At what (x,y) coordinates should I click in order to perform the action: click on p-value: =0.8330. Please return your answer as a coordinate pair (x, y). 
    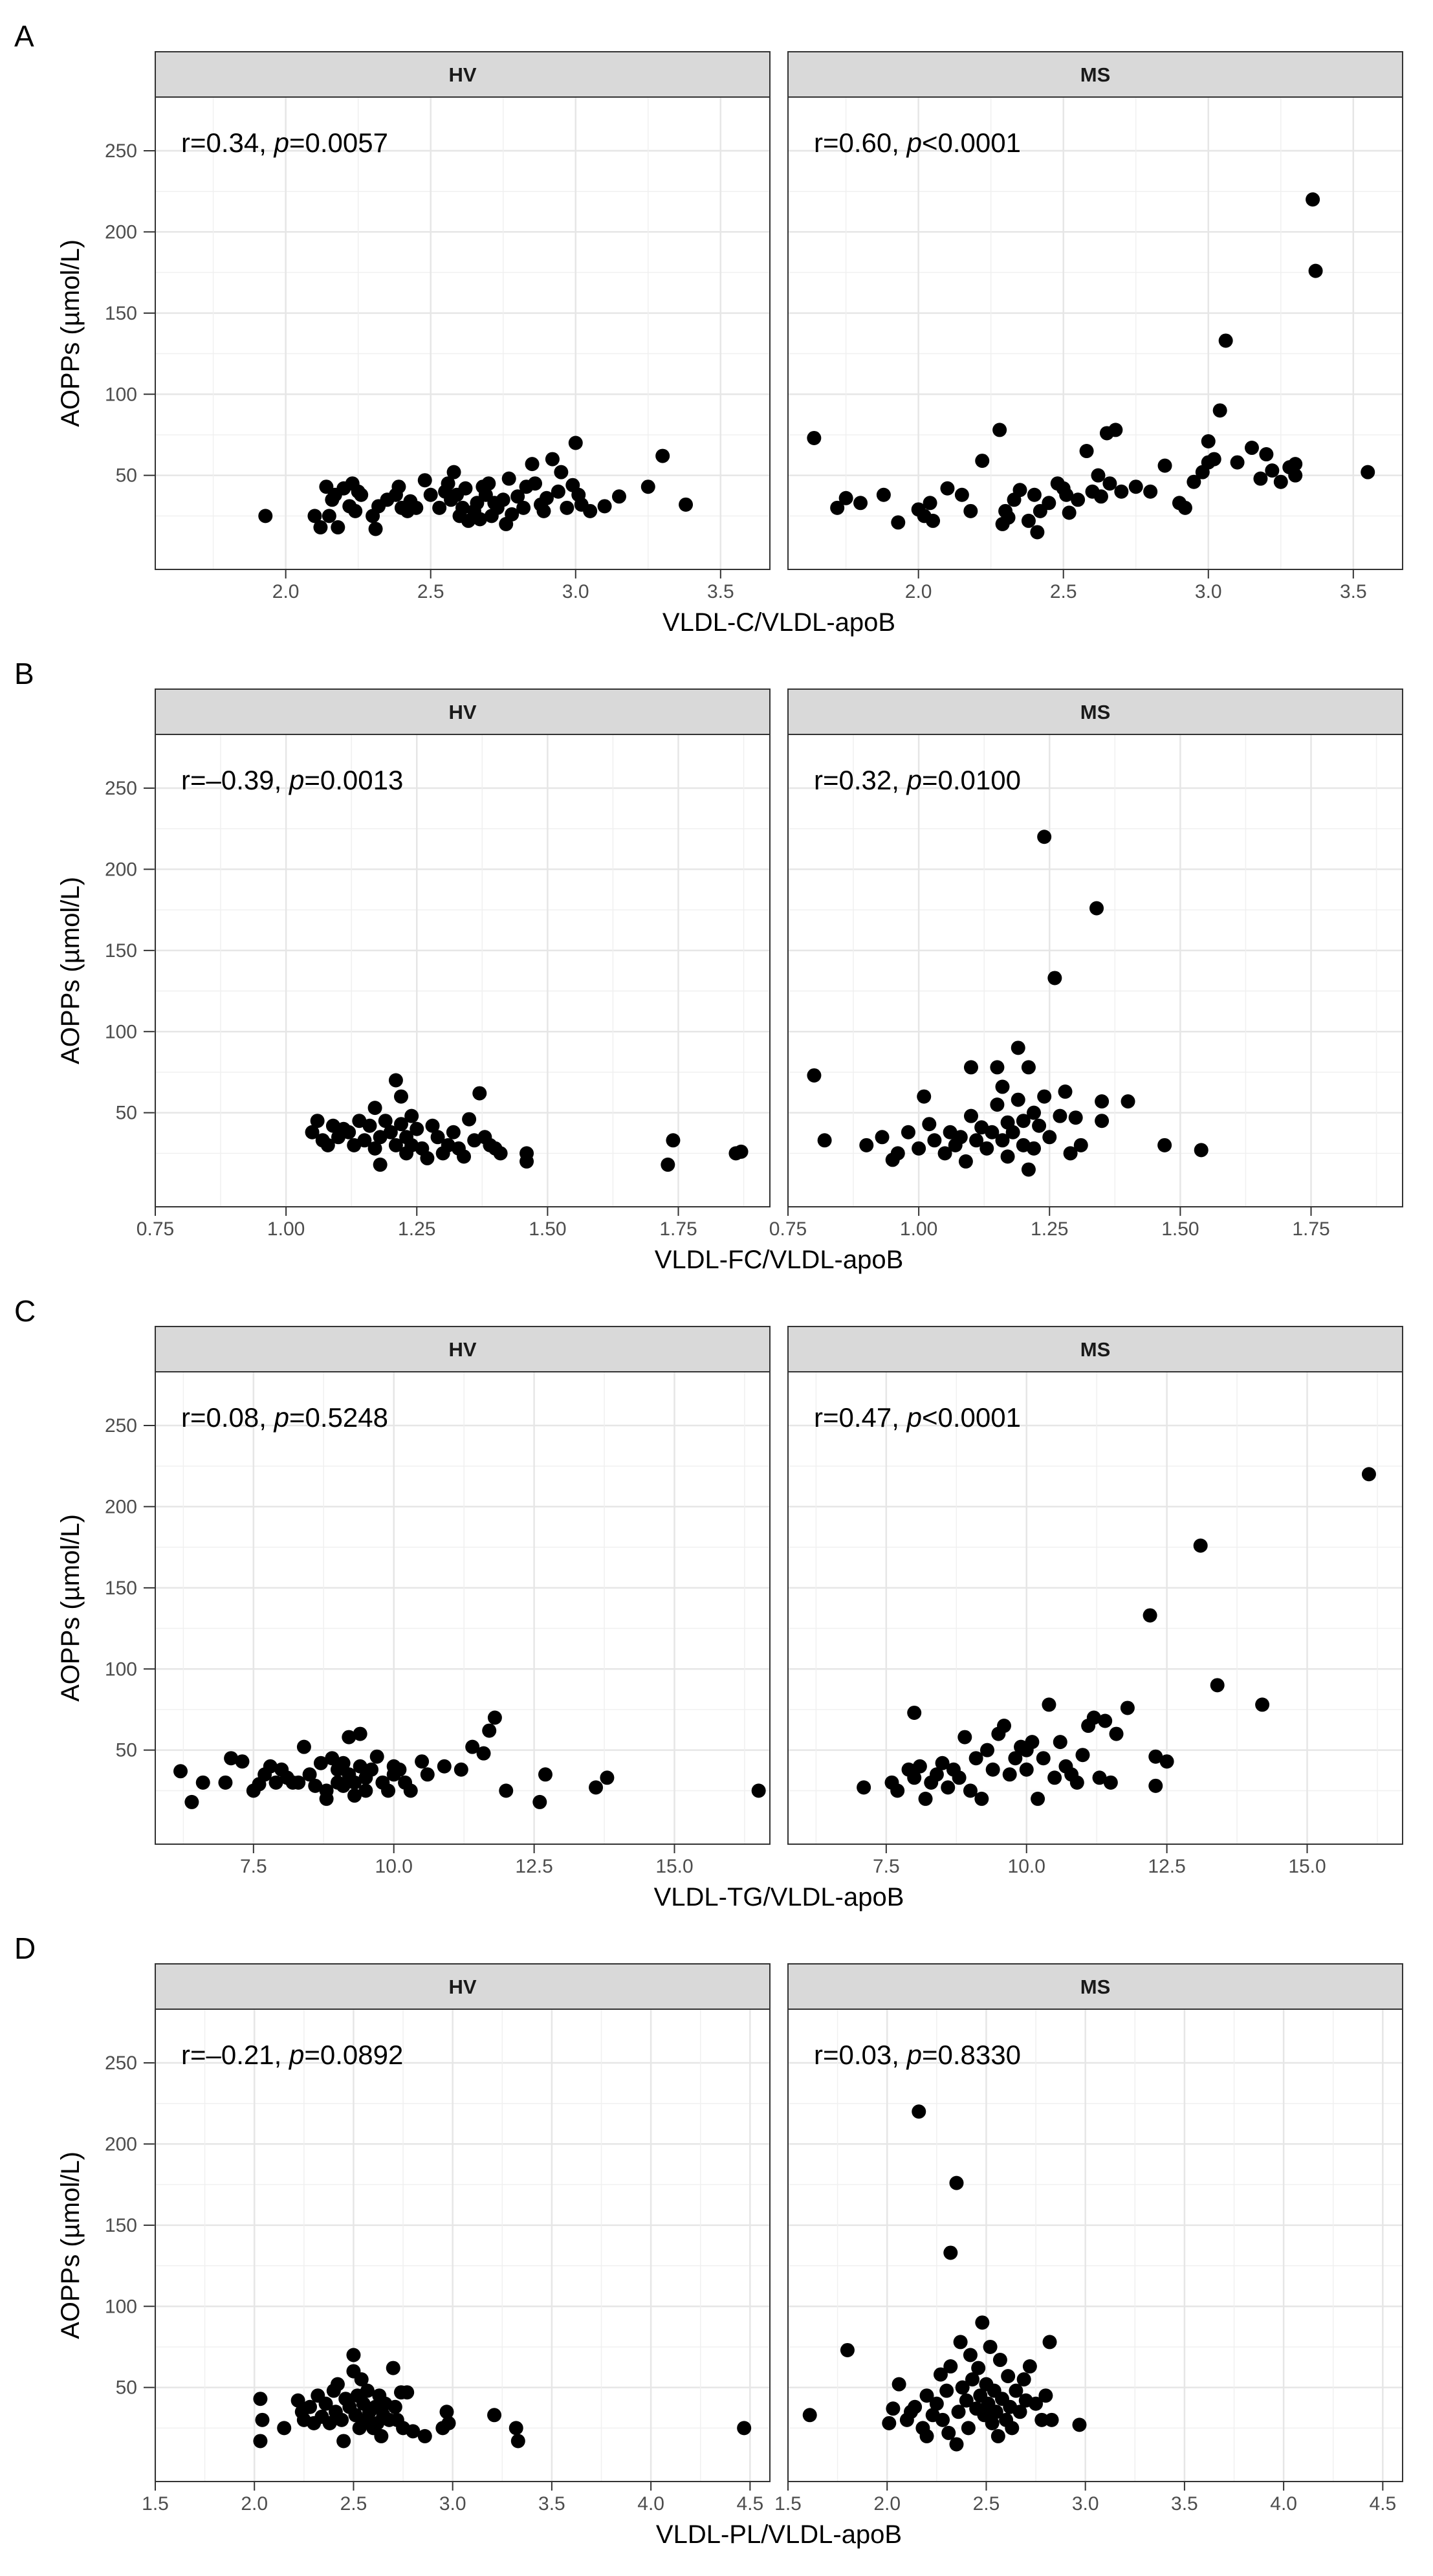
    Looking at the image, I should click on (971, 2055).